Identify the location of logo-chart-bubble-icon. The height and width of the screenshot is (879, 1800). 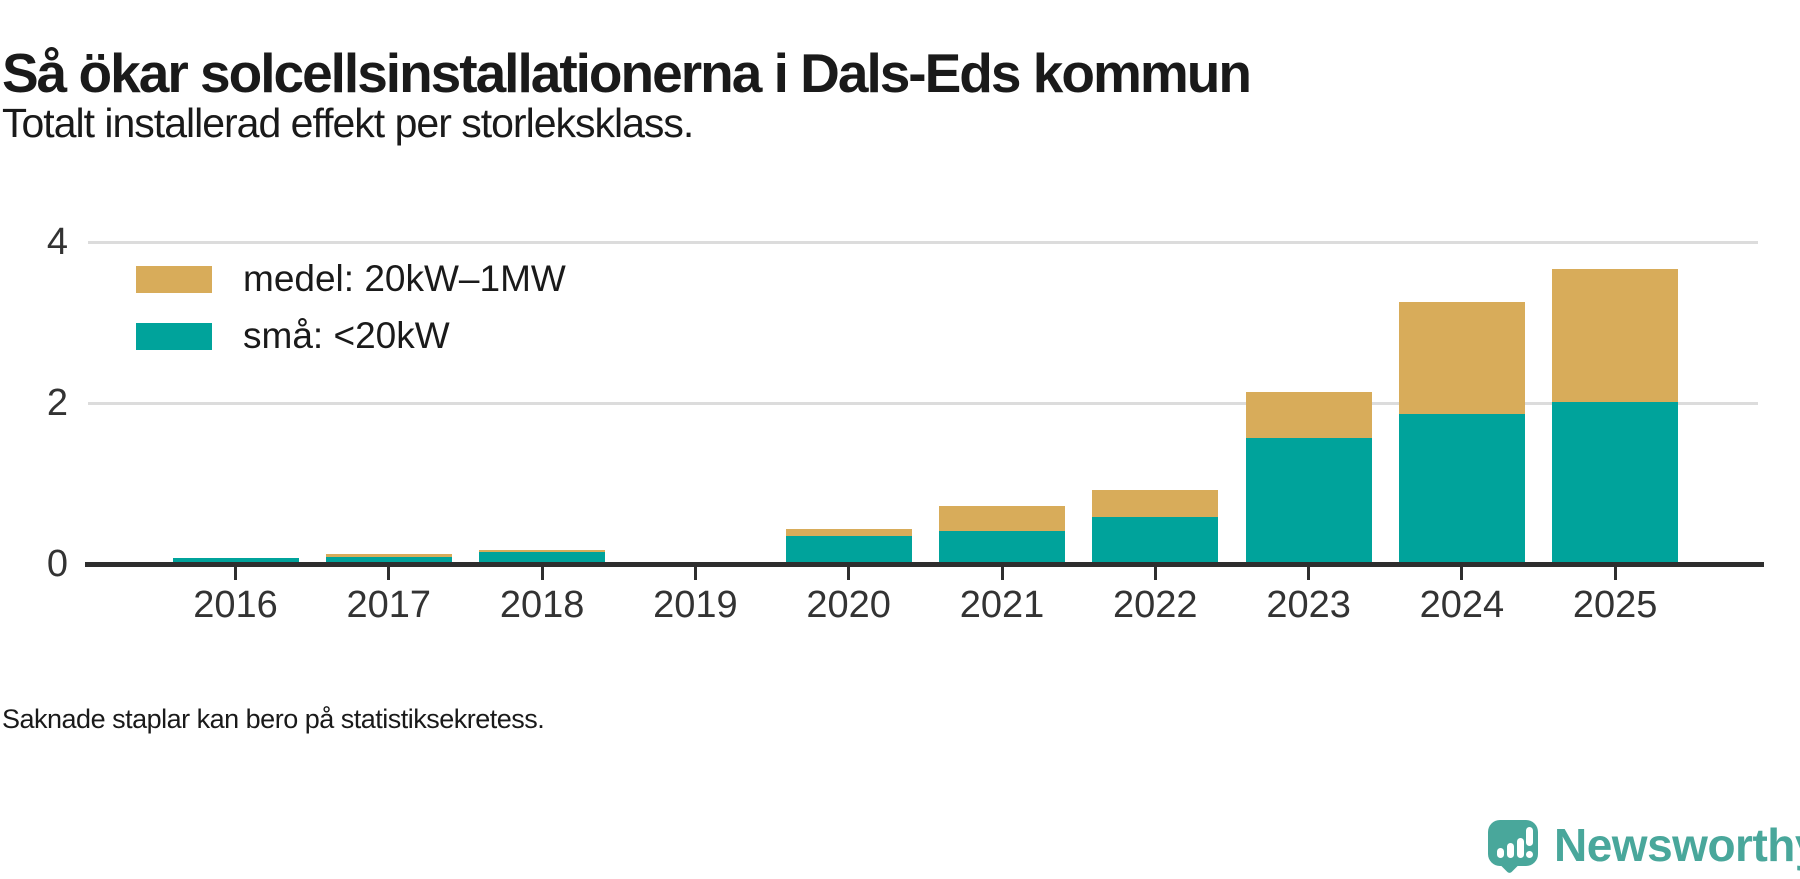
(1513, 843).